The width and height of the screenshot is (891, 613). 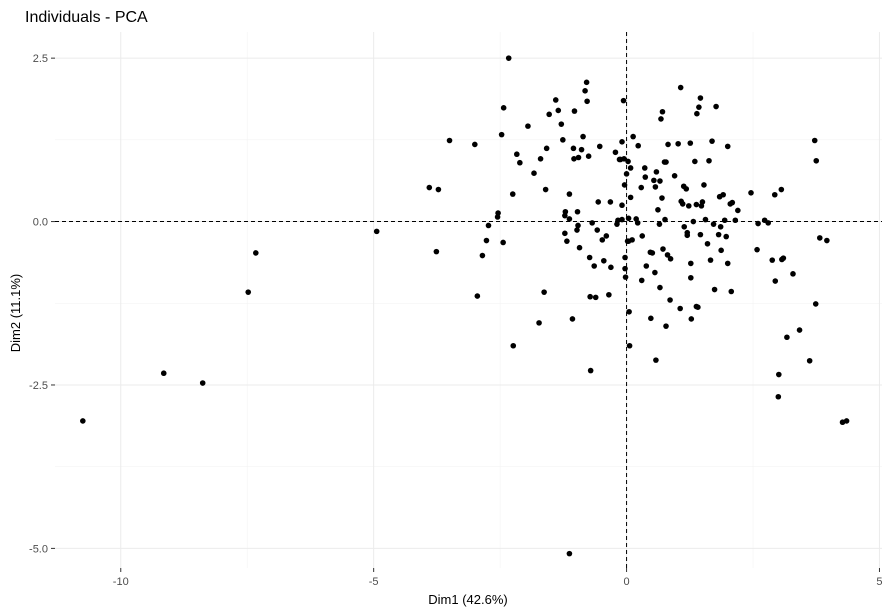 What do you see at coordinates (40, 223) in the screenshot?
I see `y-tick-label: 0.0` at bounding box center [40, 223].